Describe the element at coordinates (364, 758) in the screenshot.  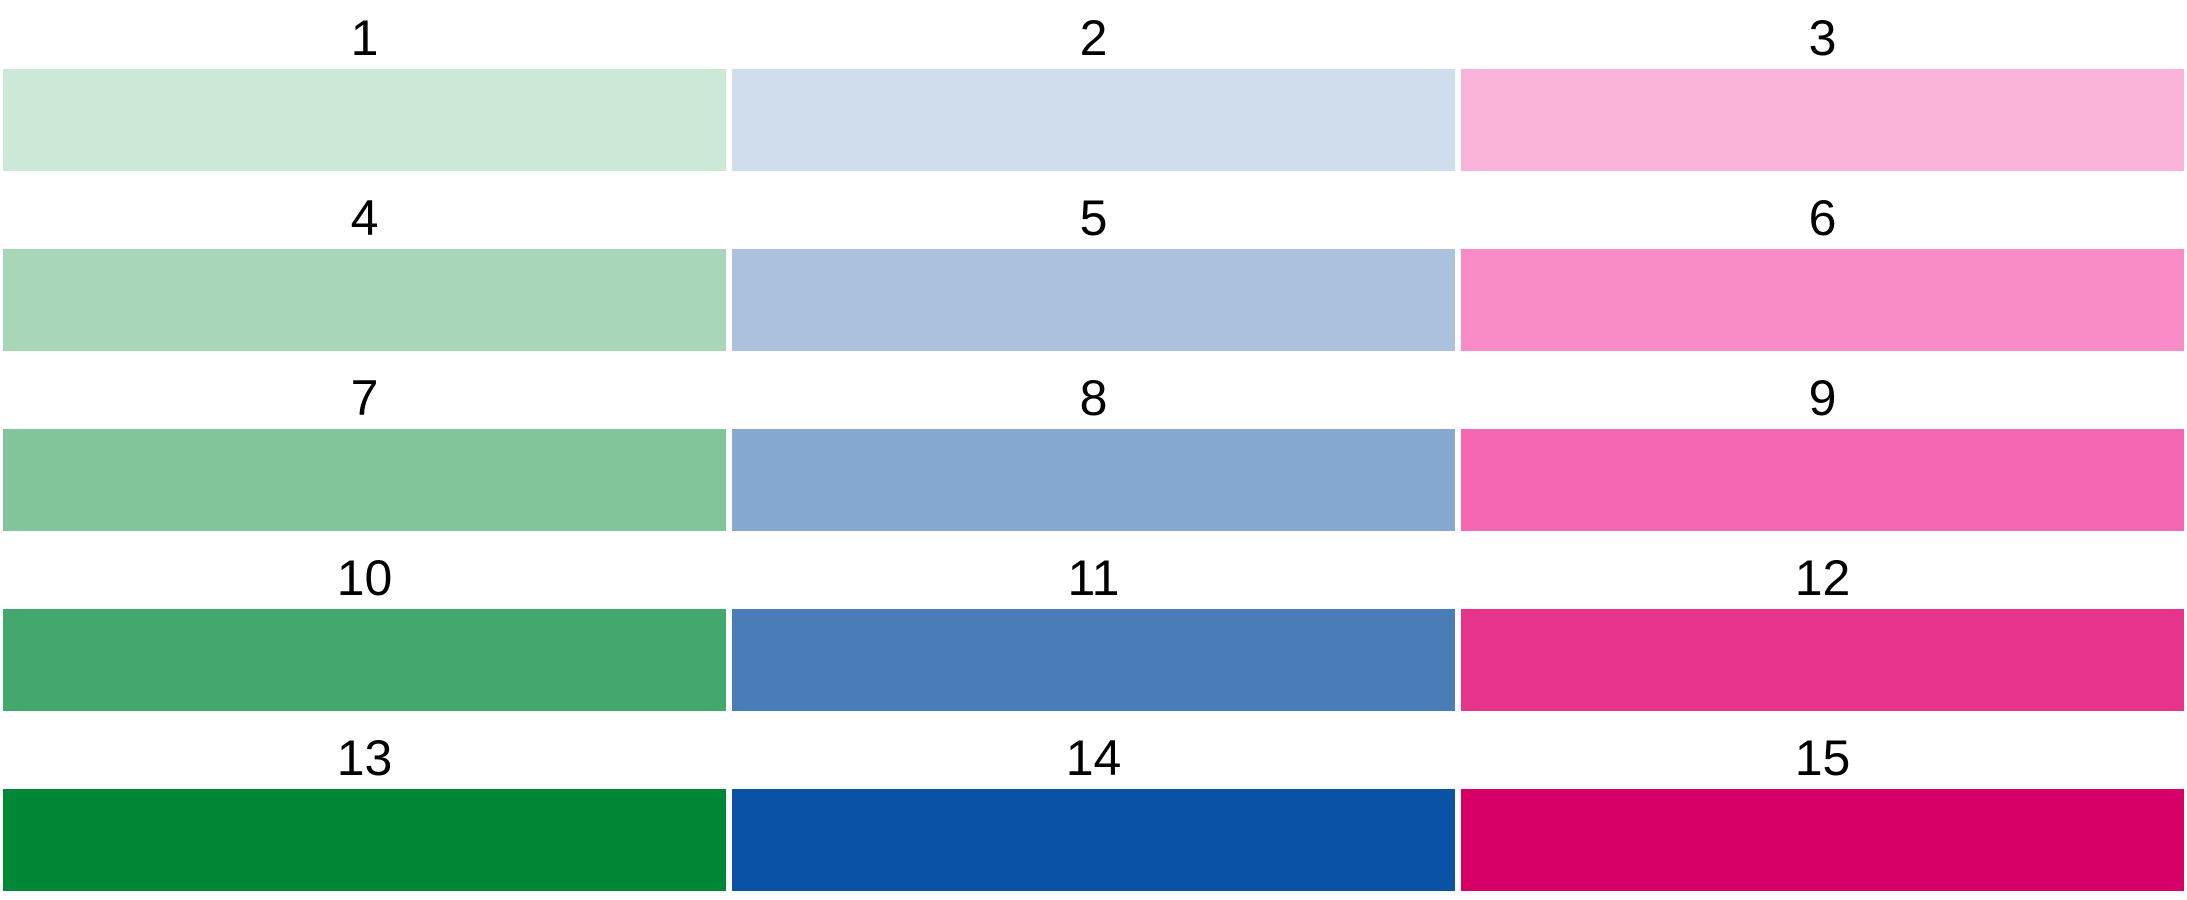
I see `swatch-label: 13` at that location.